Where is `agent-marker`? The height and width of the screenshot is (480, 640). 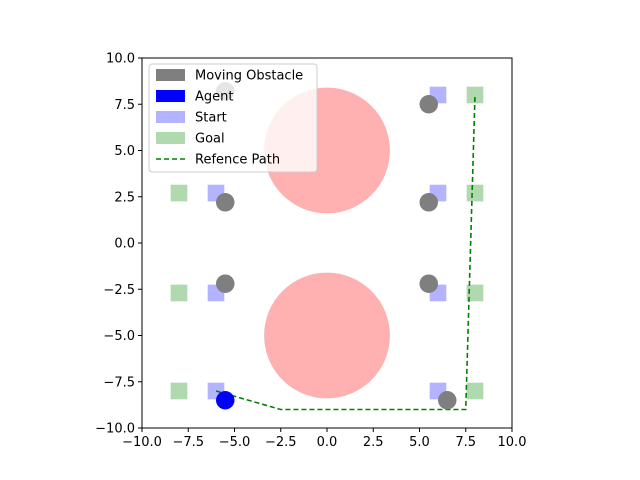
agent-marker is located at coordinates (225, 400).